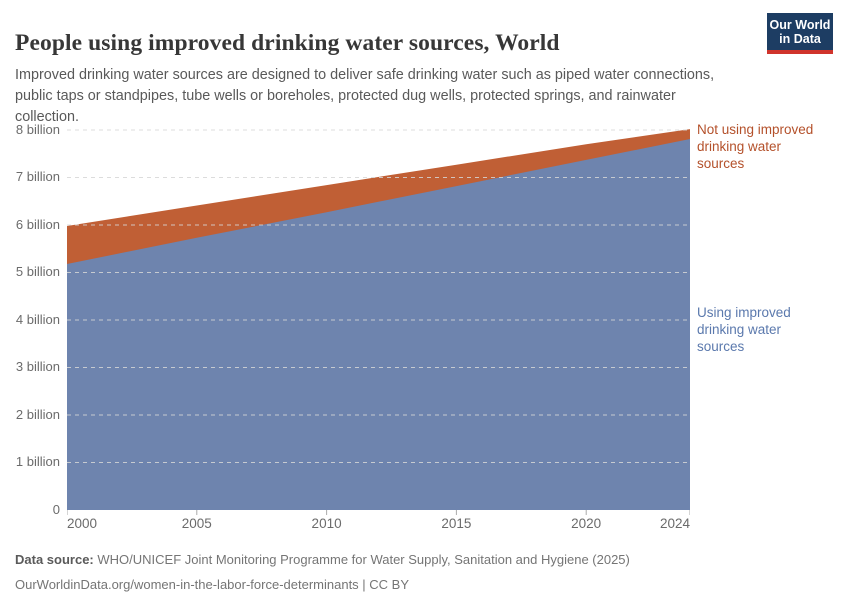 The image size is (850, 600). What do you see at coordinates (586, 523) in the screenshot?
I see `x-tick-label: 2020` at bounding box center [586, 523].